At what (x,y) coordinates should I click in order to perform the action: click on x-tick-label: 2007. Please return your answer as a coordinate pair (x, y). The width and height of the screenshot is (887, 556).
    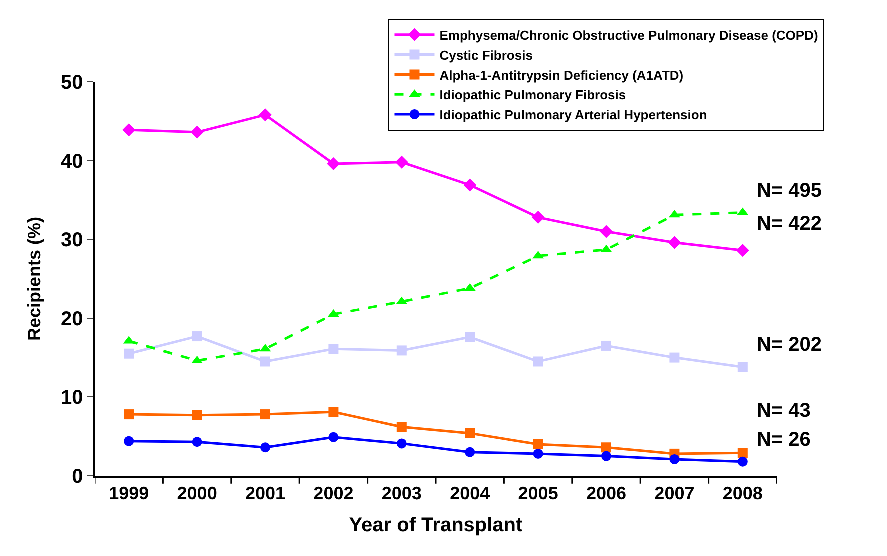
    Looking at the image, I should click on (674, 493).